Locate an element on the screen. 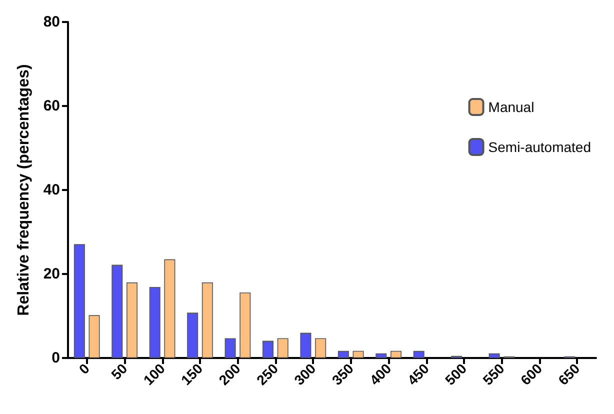  x-tick-label: 500 is located at coordinates (456, 374).